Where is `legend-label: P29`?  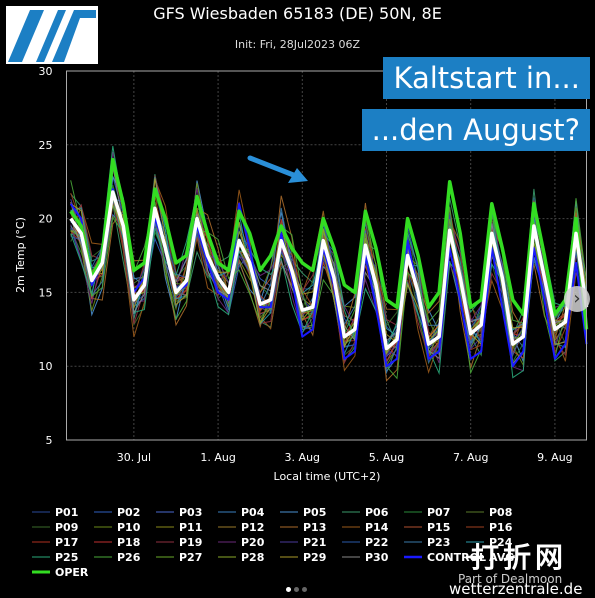 legend-label: P29 is located at coordinates (314, 557).